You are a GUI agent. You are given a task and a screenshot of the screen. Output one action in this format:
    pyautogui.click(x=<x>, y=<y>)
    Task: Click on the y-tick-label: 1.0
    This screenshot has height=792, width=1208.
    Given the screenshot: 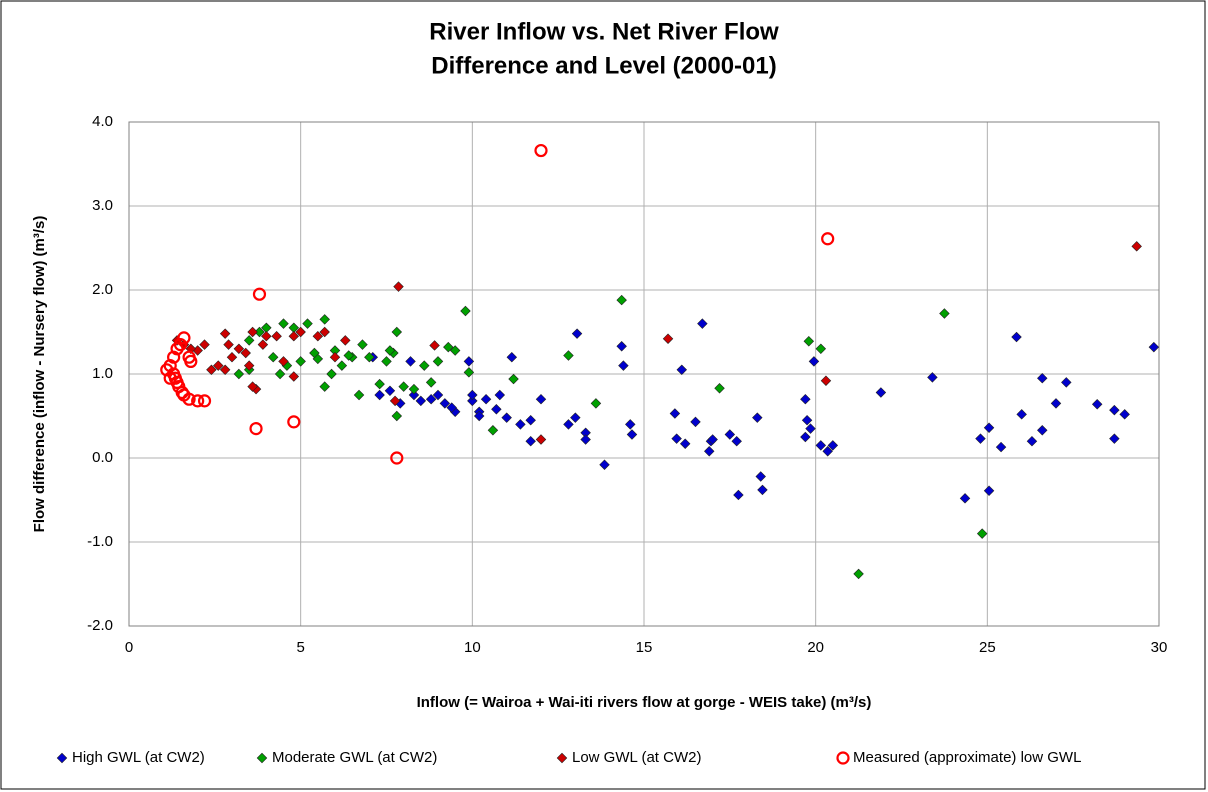 What is the action you would take?
    pyautogui.click(x=102, y=373)
    